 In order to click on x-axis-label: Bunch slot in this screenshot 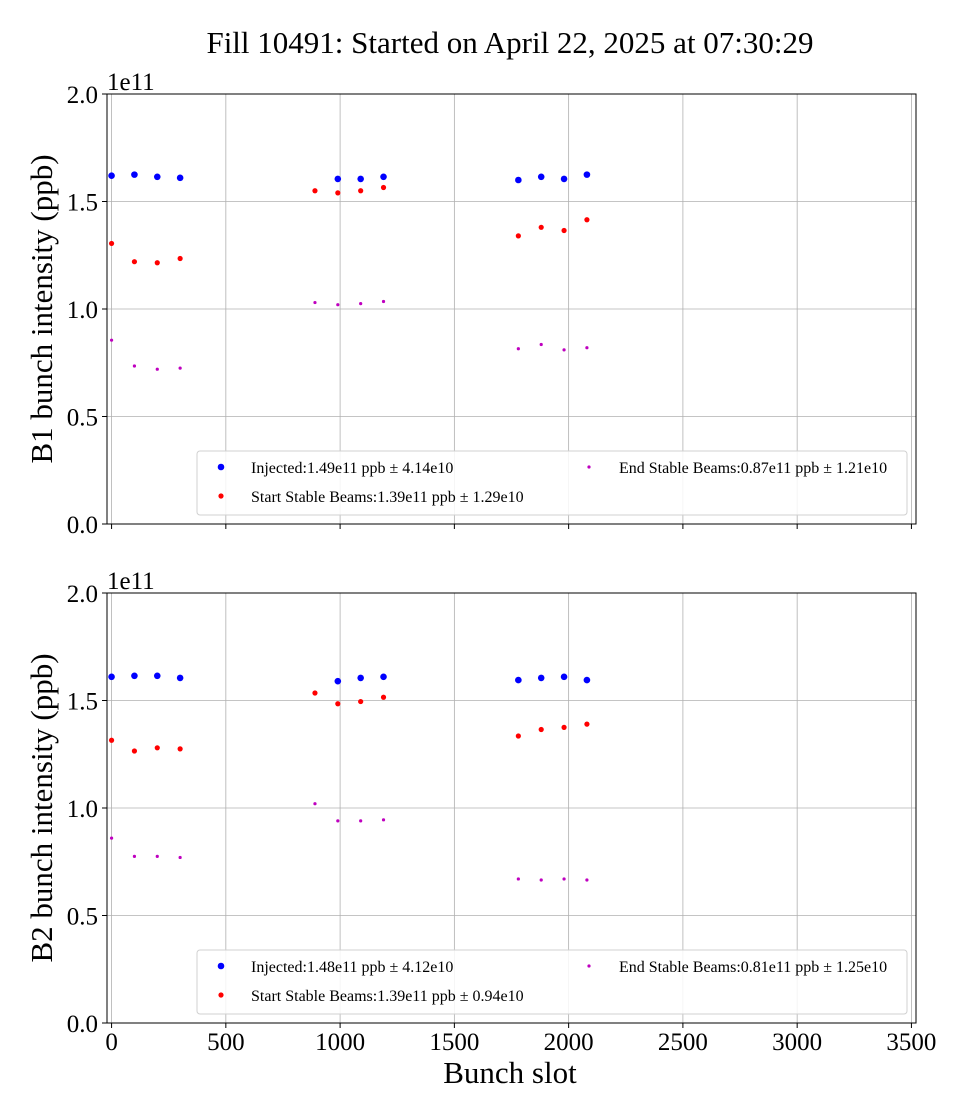, I will do `click(510, 1072)`.